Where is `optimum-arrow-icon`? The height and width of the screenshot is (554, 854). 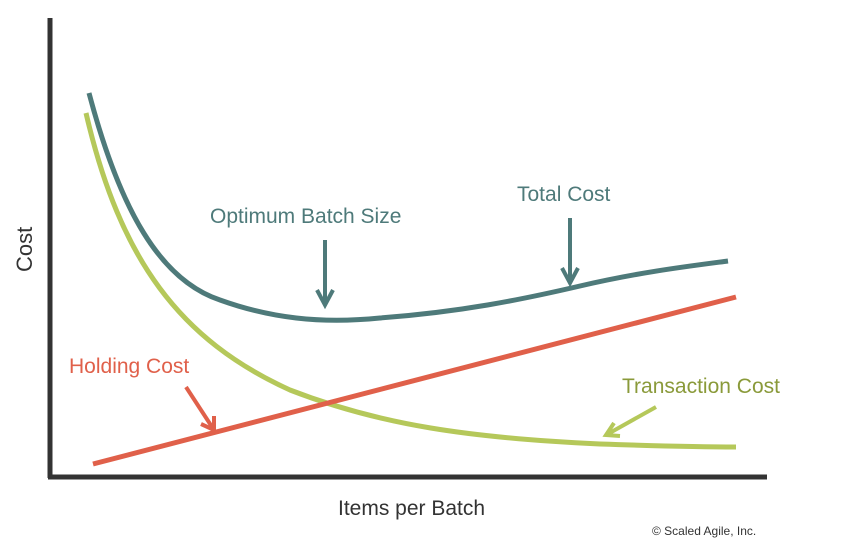 optimum-arrow-icon is located at coordinates (325, 275).